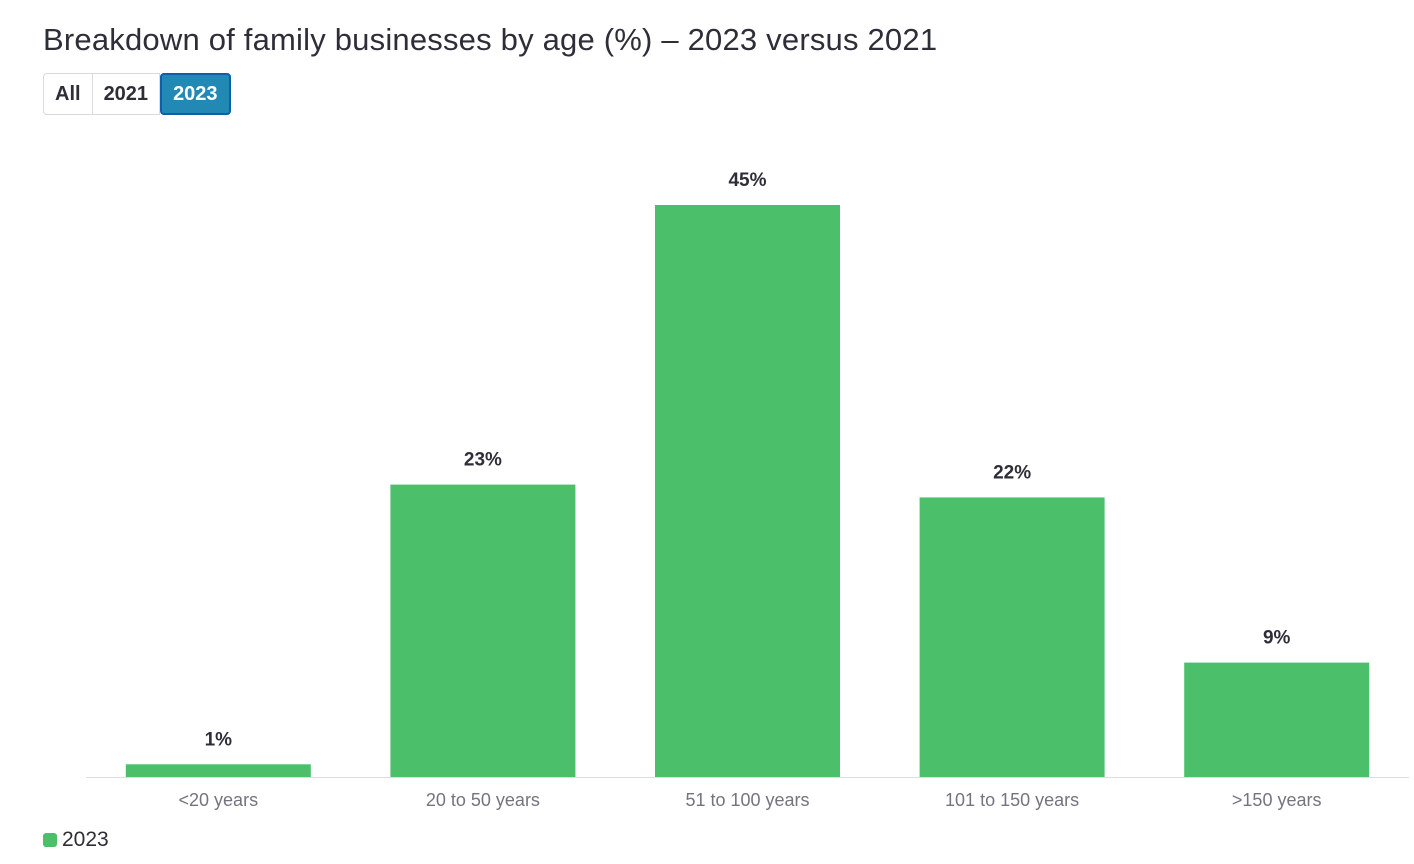 This screenshot has width=1414, height=864. Describe the element at coordinates (50, 840) in the screenshot. I see `legend-swatch-2023` at that location.